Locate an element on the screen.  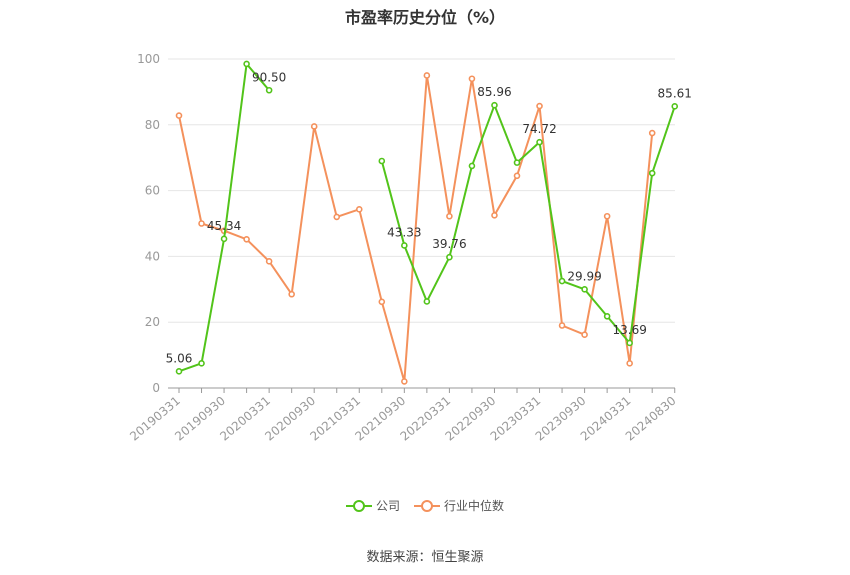
legend-label-industry: 行业中位数 is located at coordinates (474, 506).